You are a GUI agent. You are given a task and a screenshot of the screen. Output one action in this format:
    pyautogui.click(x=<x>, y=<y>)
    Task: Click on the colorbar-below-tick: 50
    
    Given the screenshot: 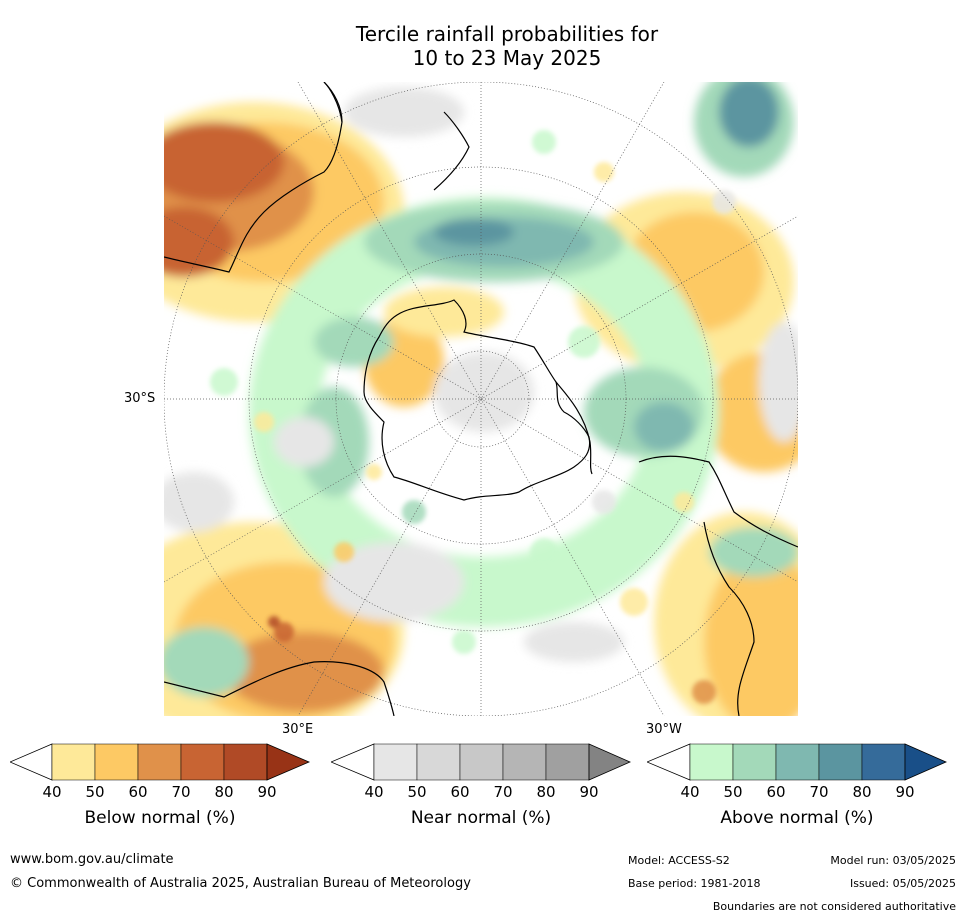 What is the action you would take?
    pyautogui.click(x=95, y=792)
    